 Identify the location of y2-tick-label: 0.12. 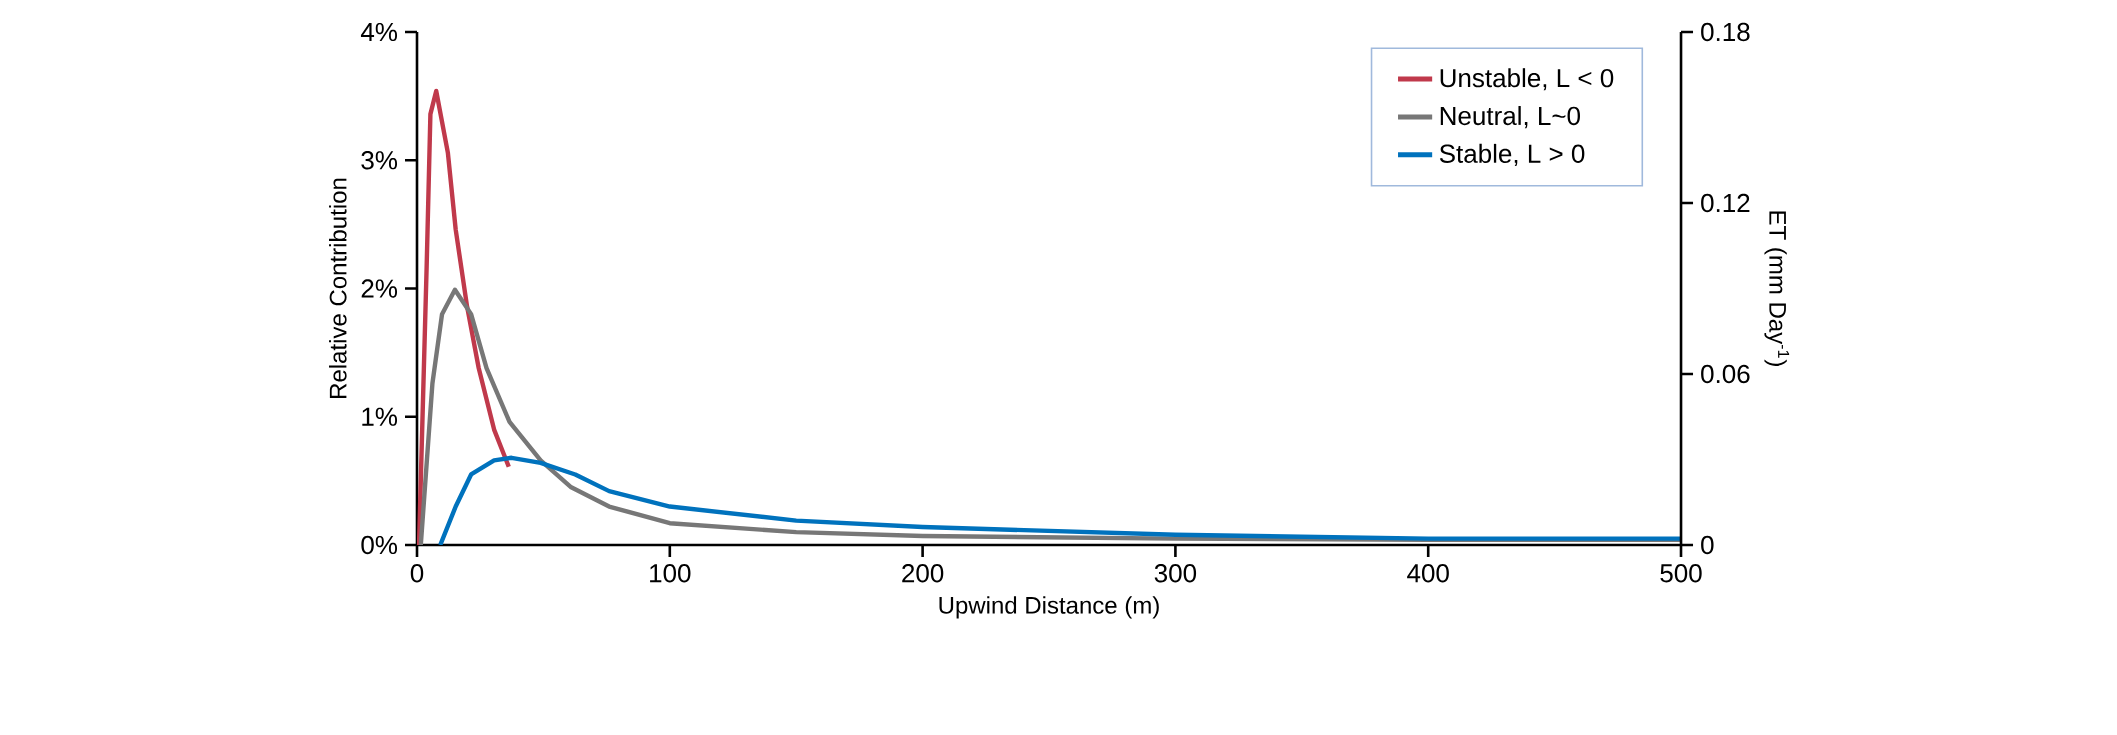
(1725, 203).